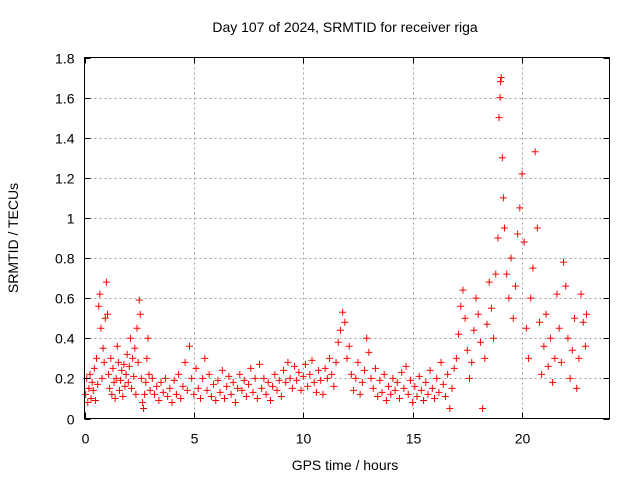  I want to click on y-tick-label: 1.4, so click(65, 139).